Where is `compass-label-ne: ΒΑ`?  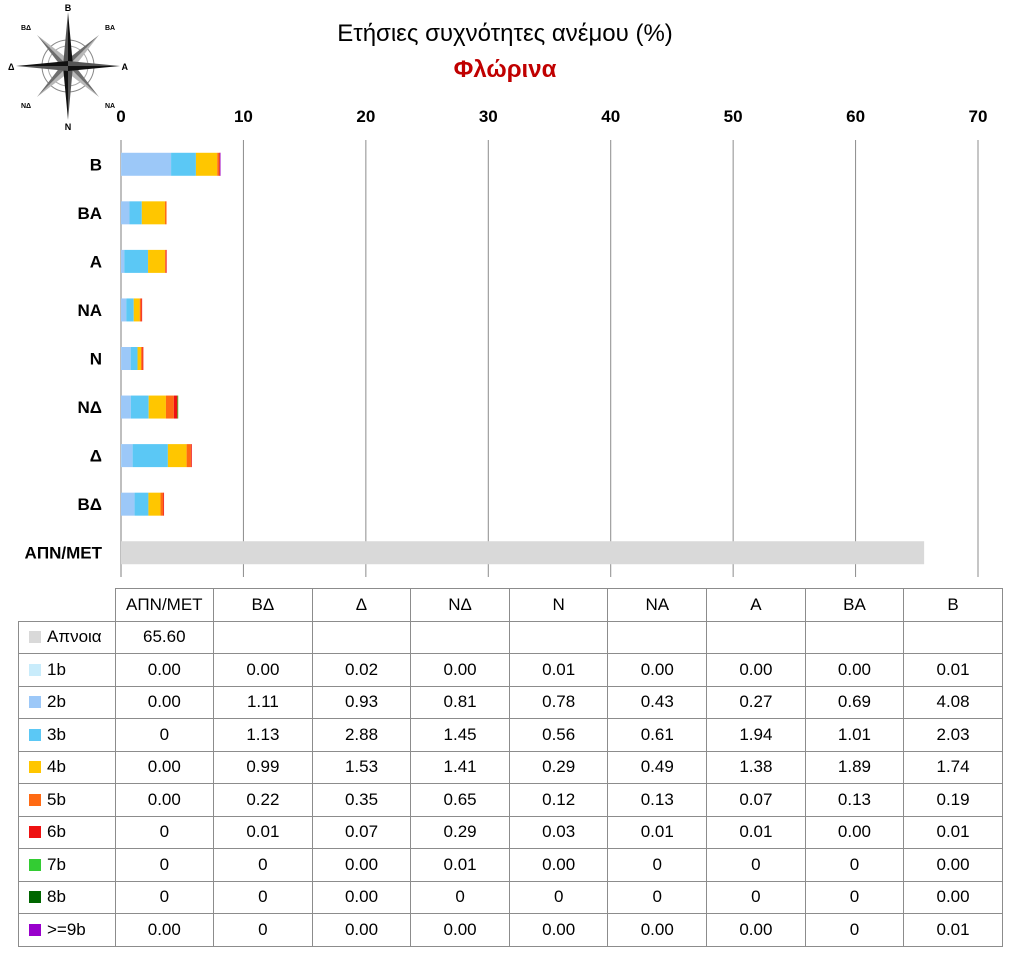
compass-label-ne: ΒΑ is located at coordinates (110, 28).